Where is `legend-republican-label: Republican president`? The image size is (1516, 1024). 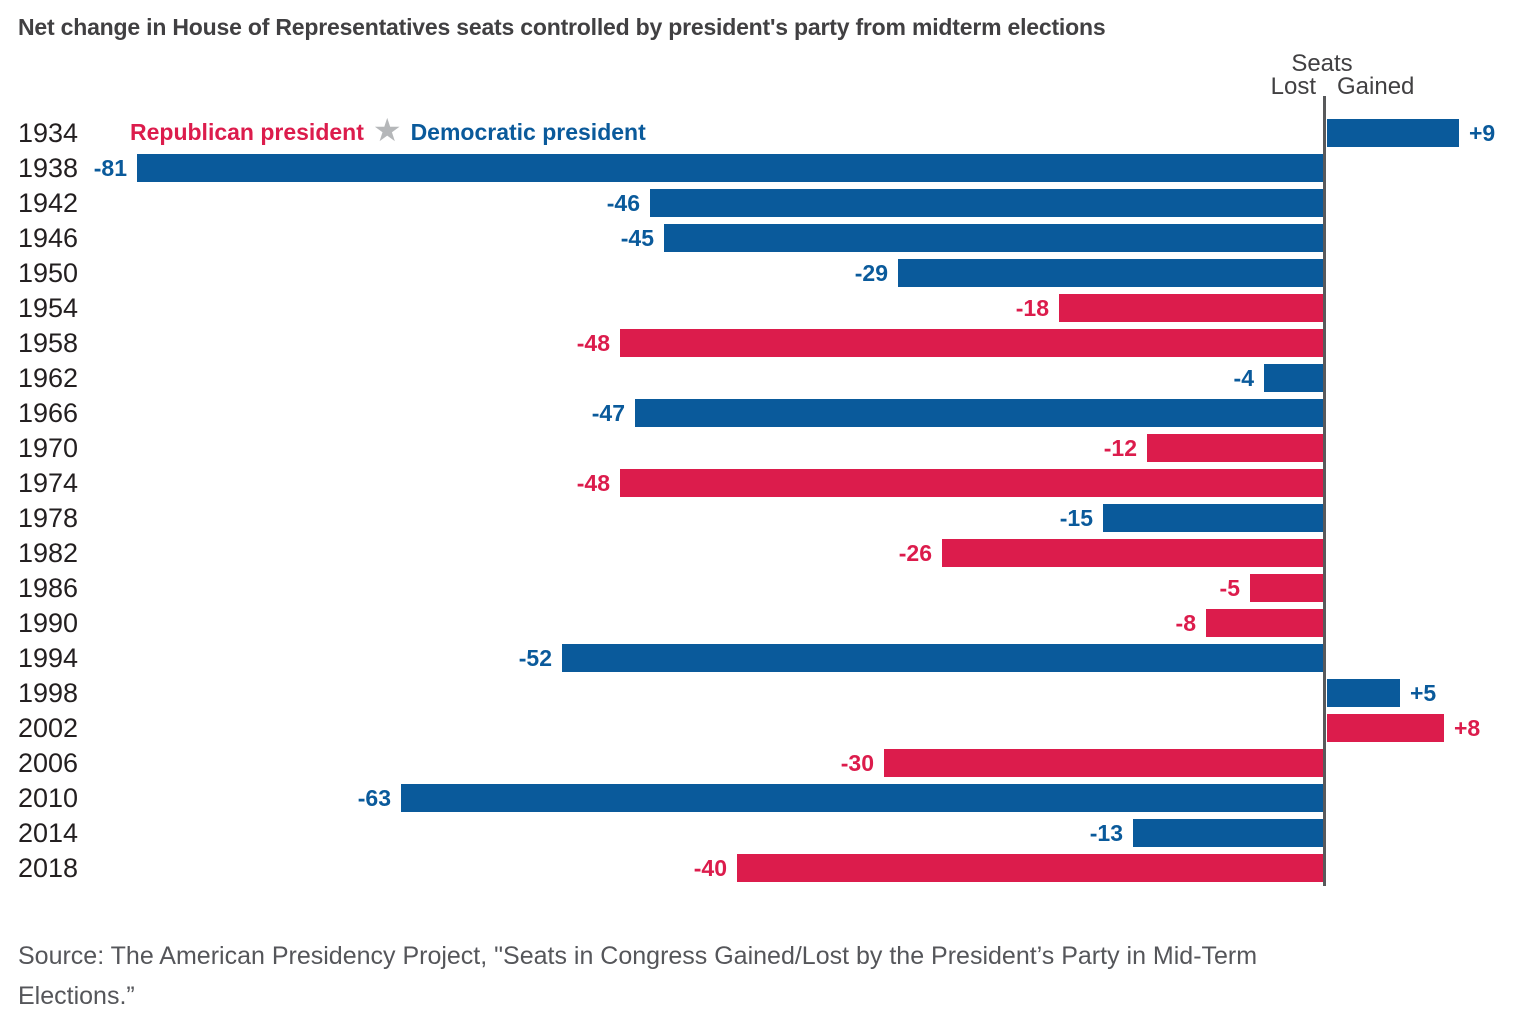
legend-republican-label: Republican president is located at coordinates (247, 131).